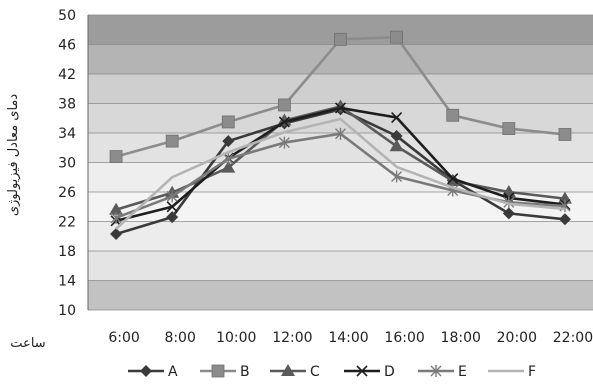 This screenshot has width=593, height=388. I want to click on y-axis-ticks: 10 14 18 22 26 30 34 38 42 46 50, so click(67, 163).